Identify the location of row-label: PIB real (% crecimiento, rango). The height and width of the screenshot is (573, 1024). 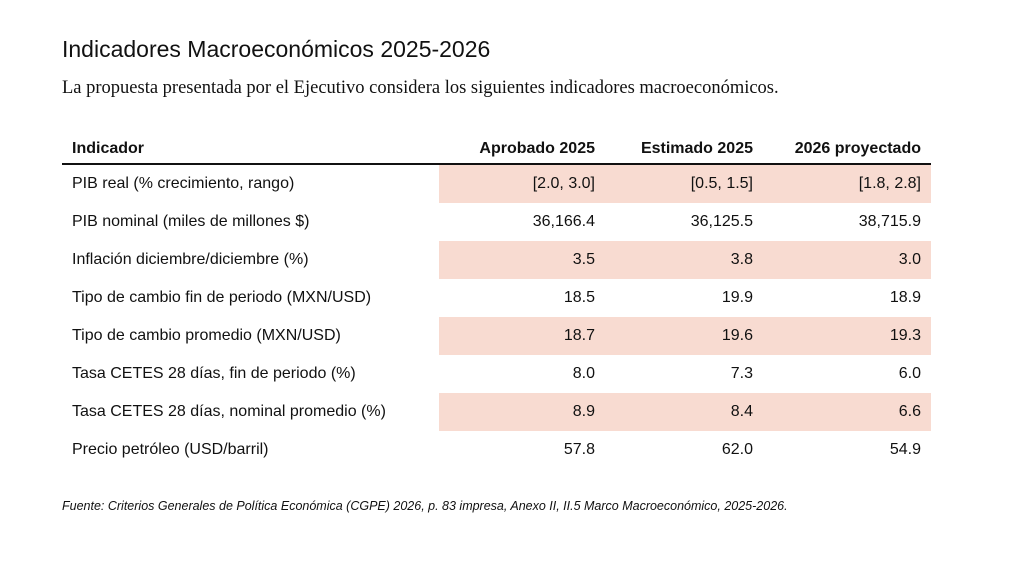
(183, 183).